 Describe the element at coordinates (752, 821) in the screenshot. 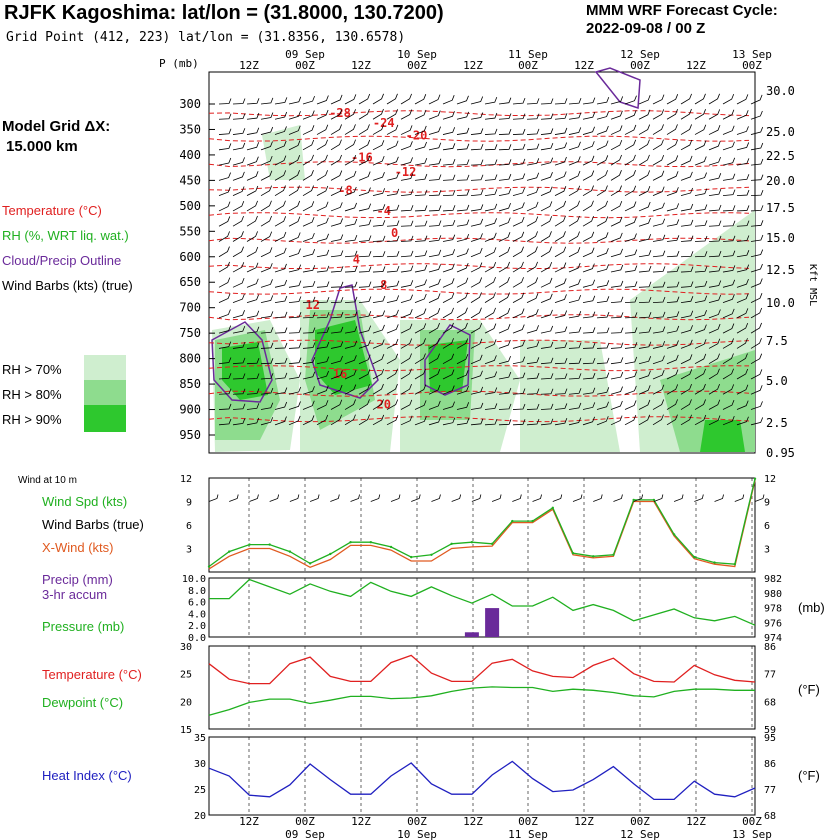

I see `bottom-time-label: 00Z` at that location.